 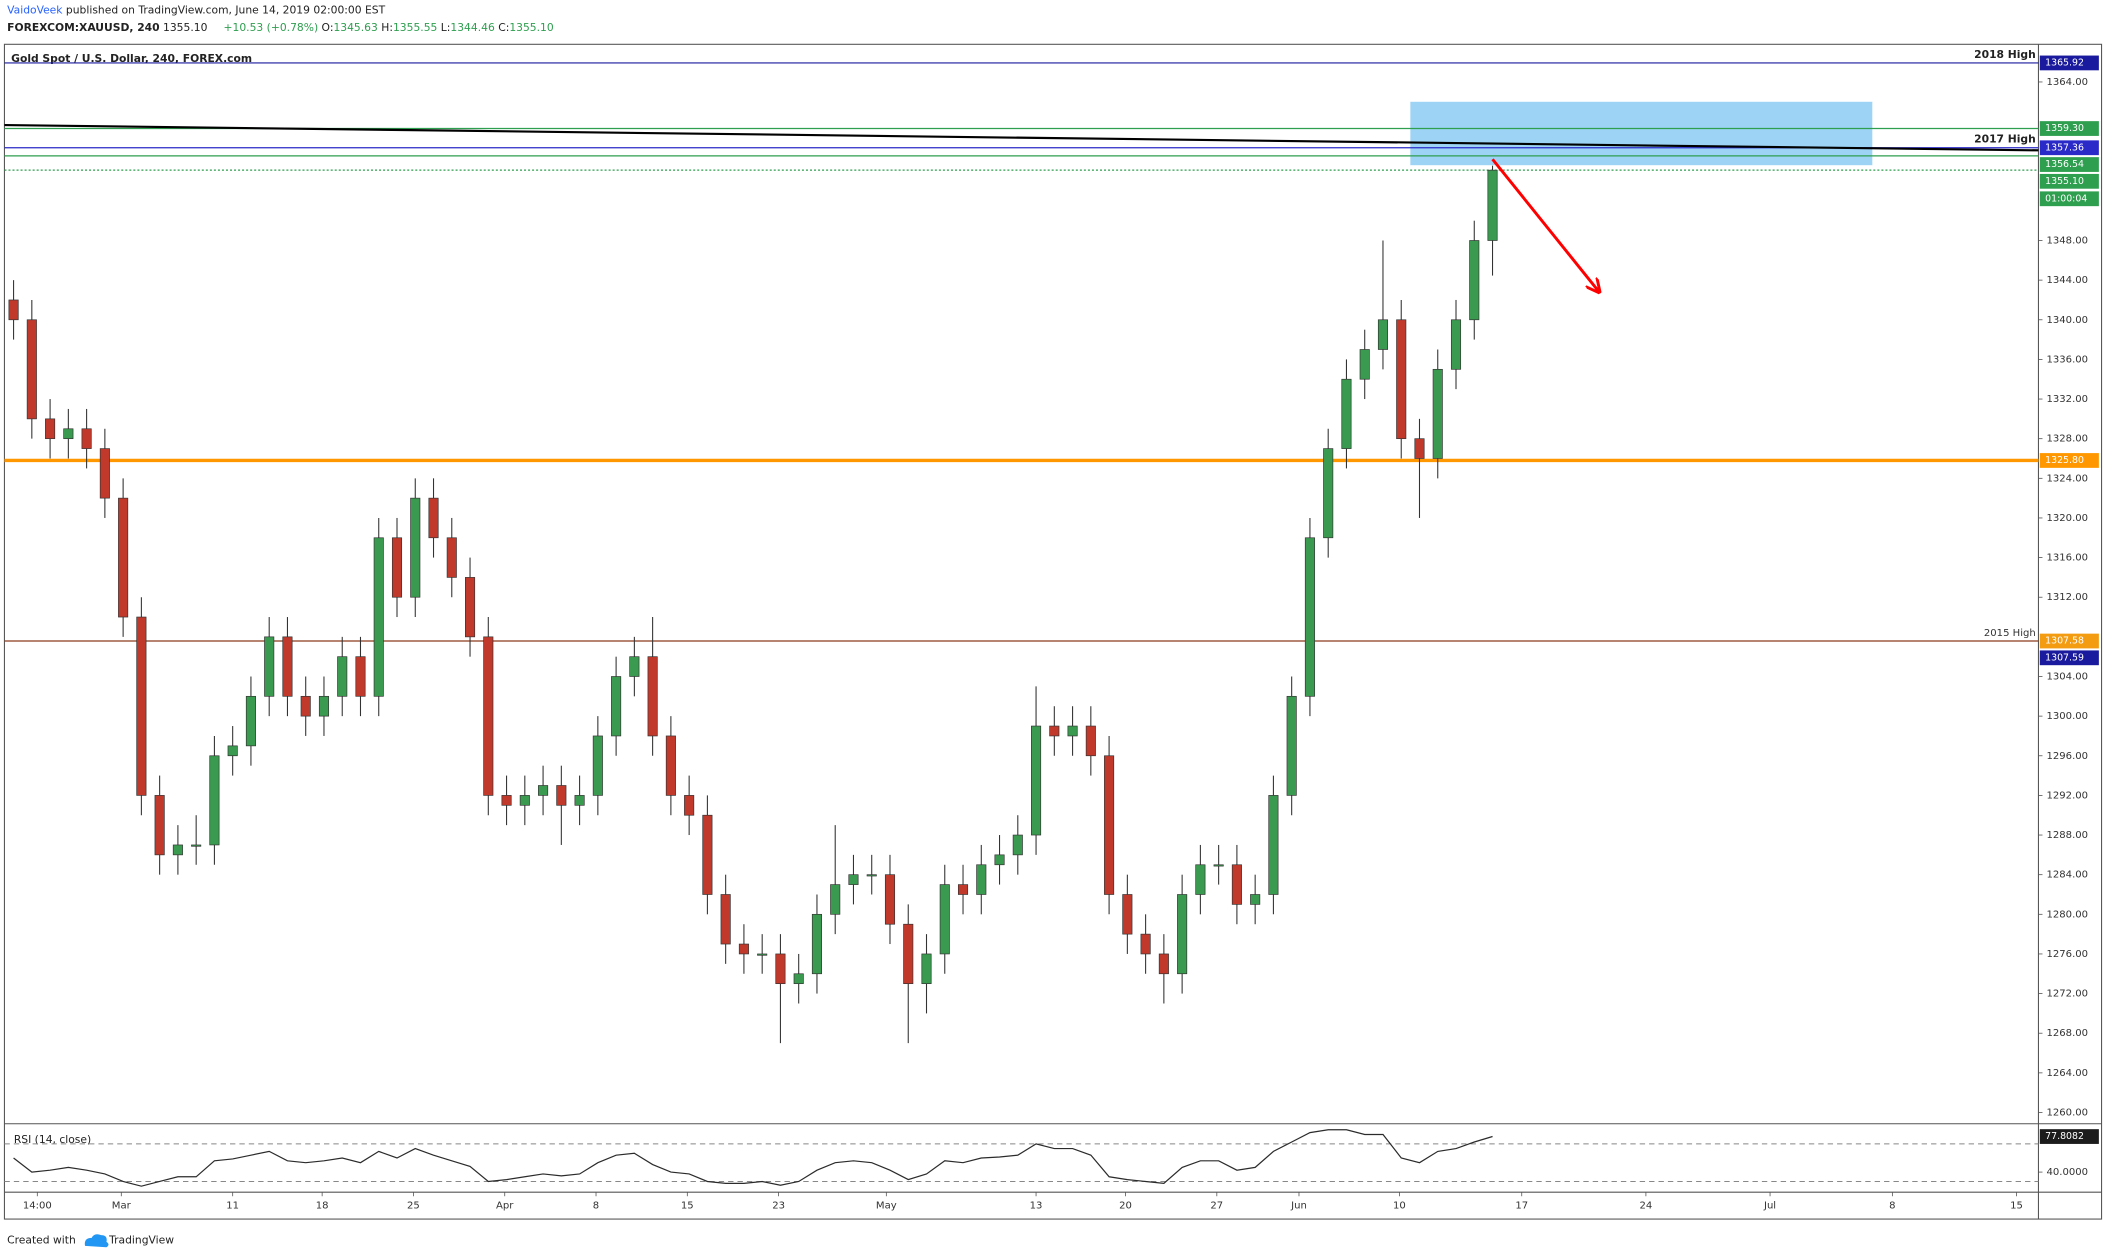 I want to click on y-tick-label: 1332.00, so click(x=2068, y=399).